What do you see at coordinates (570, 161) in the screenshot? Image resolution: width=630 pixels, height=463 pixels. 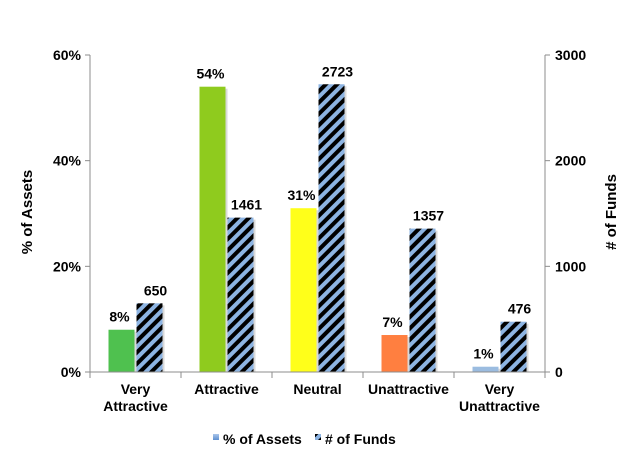 I see `right-tick-label: 2000` at bounding box center [570, 161].